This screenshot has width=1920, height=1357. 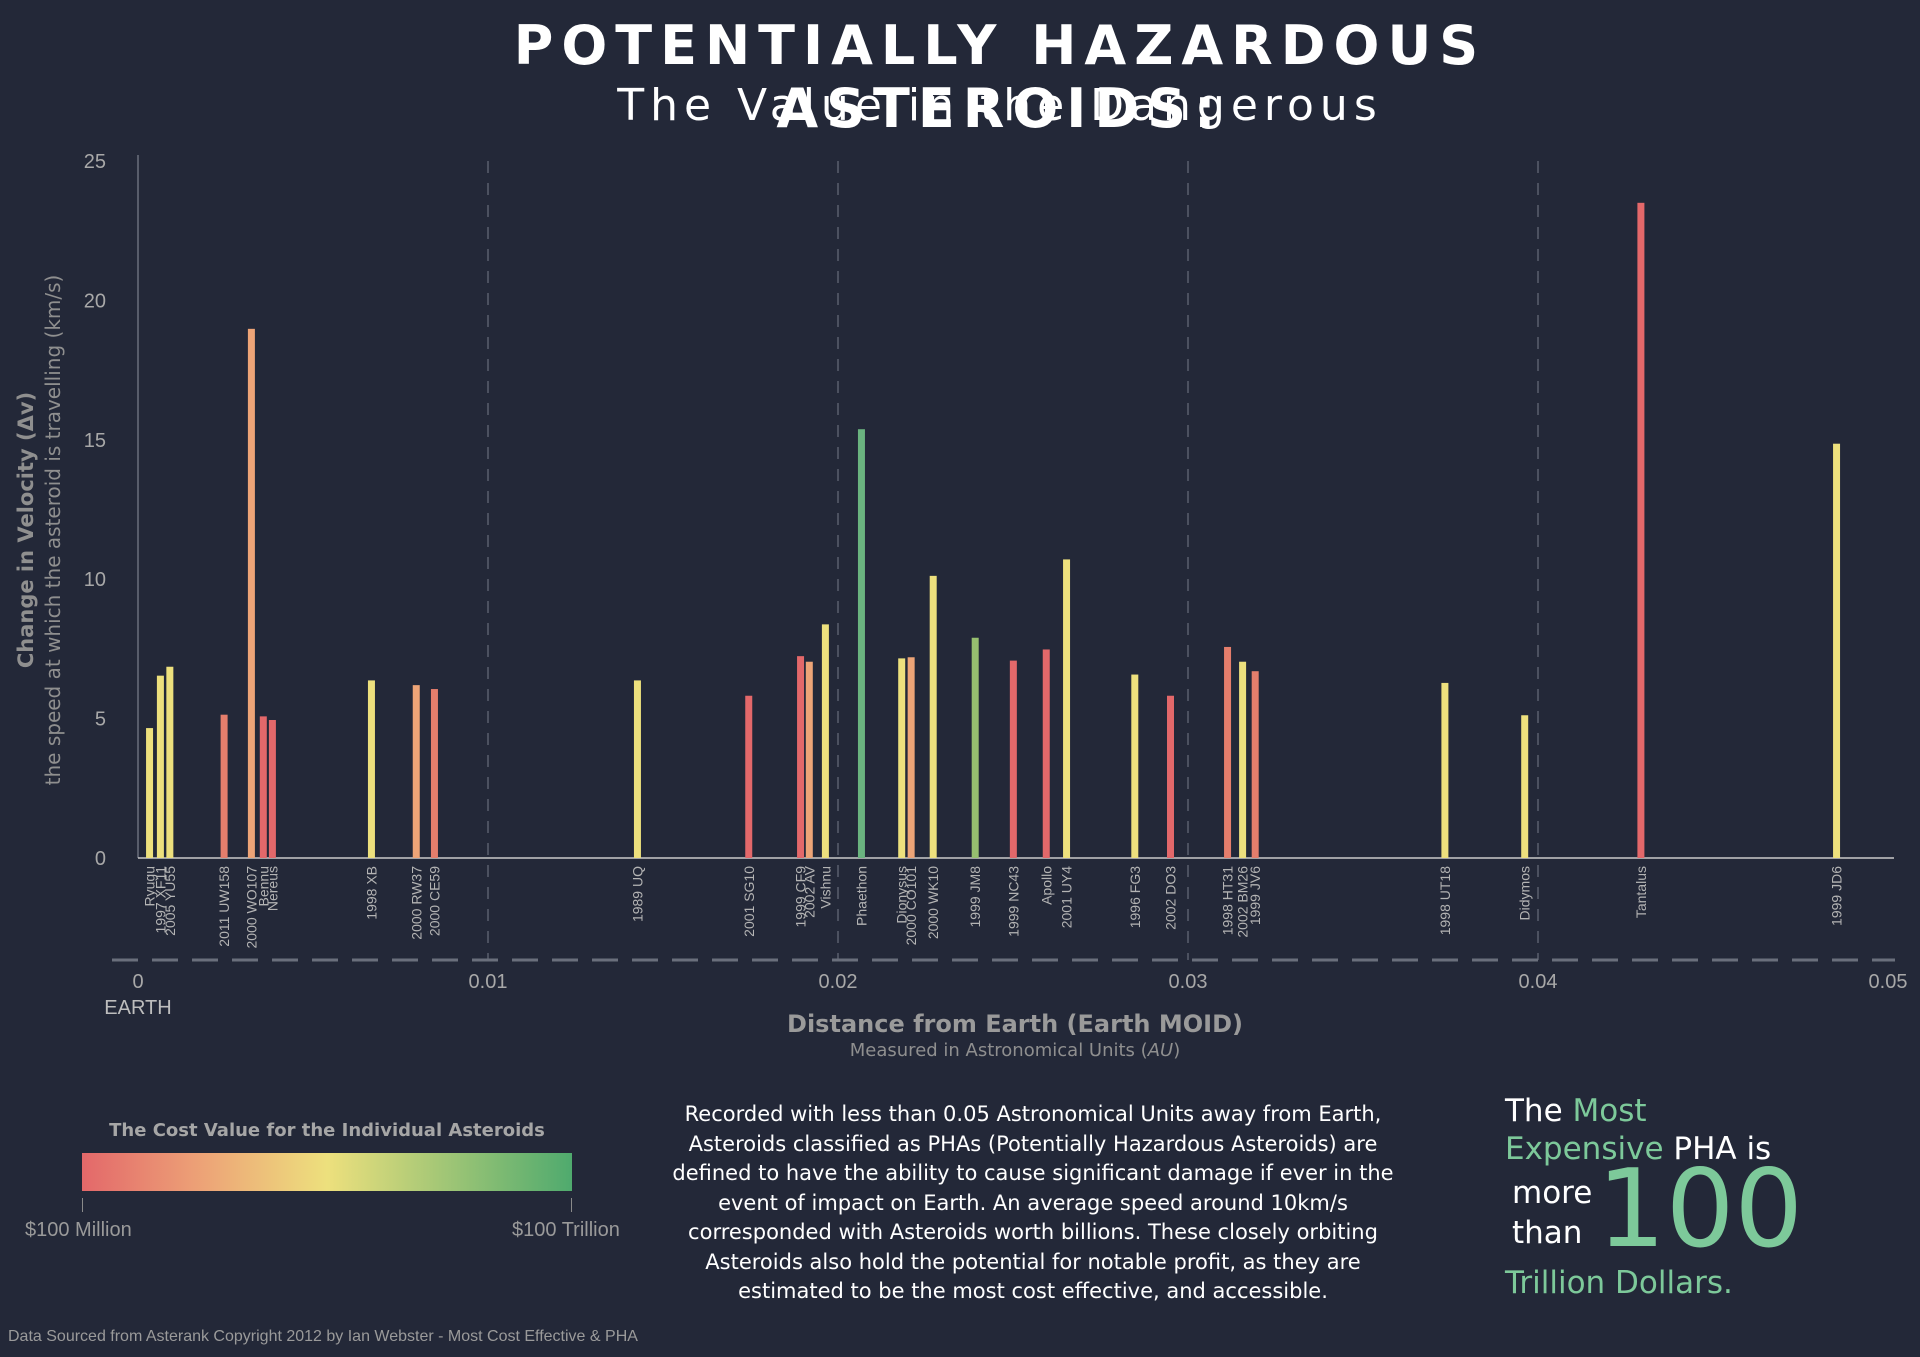 What do you see at coordinates (571, 1205) in the screenshot?
I see `legend-tick-max` at bounding box center [571, 1205].